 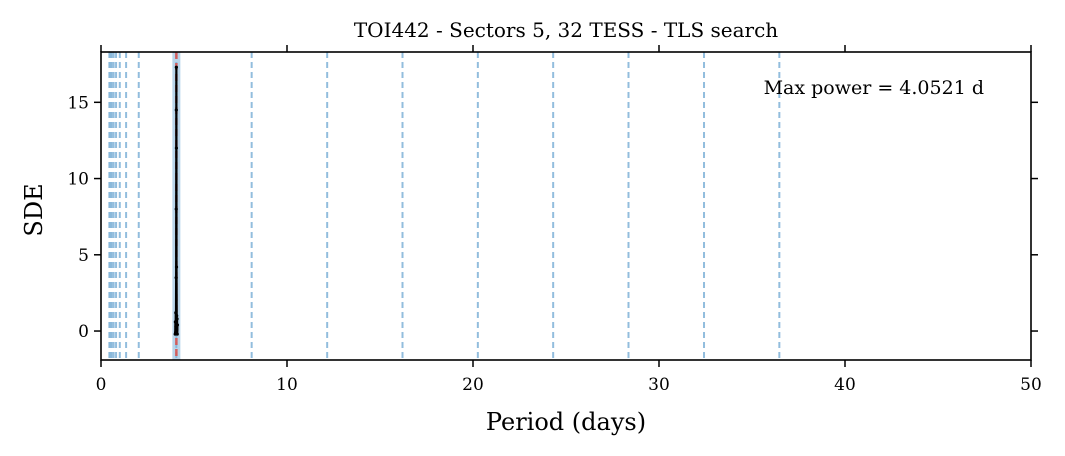 I want to click on x-tick-label-5: 50, so click(x=1031, y=385).